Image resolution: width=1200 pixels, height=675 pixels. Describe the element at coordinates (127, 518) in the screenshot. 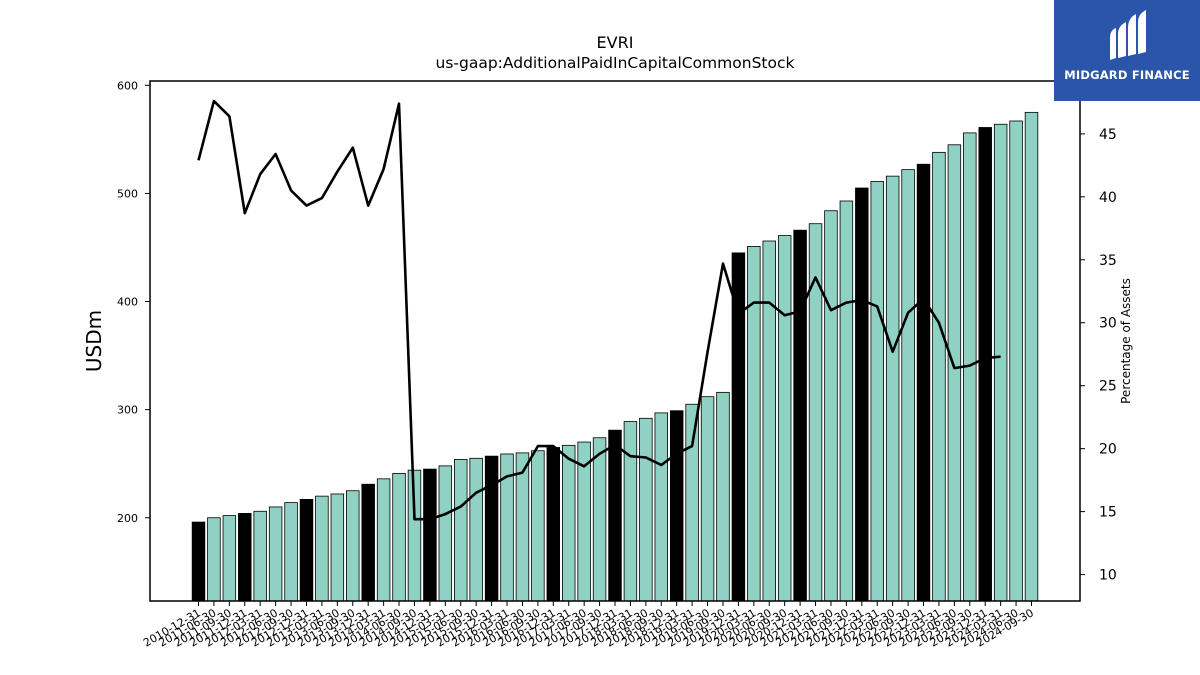

I see `y-tick-label: 200` at that location.